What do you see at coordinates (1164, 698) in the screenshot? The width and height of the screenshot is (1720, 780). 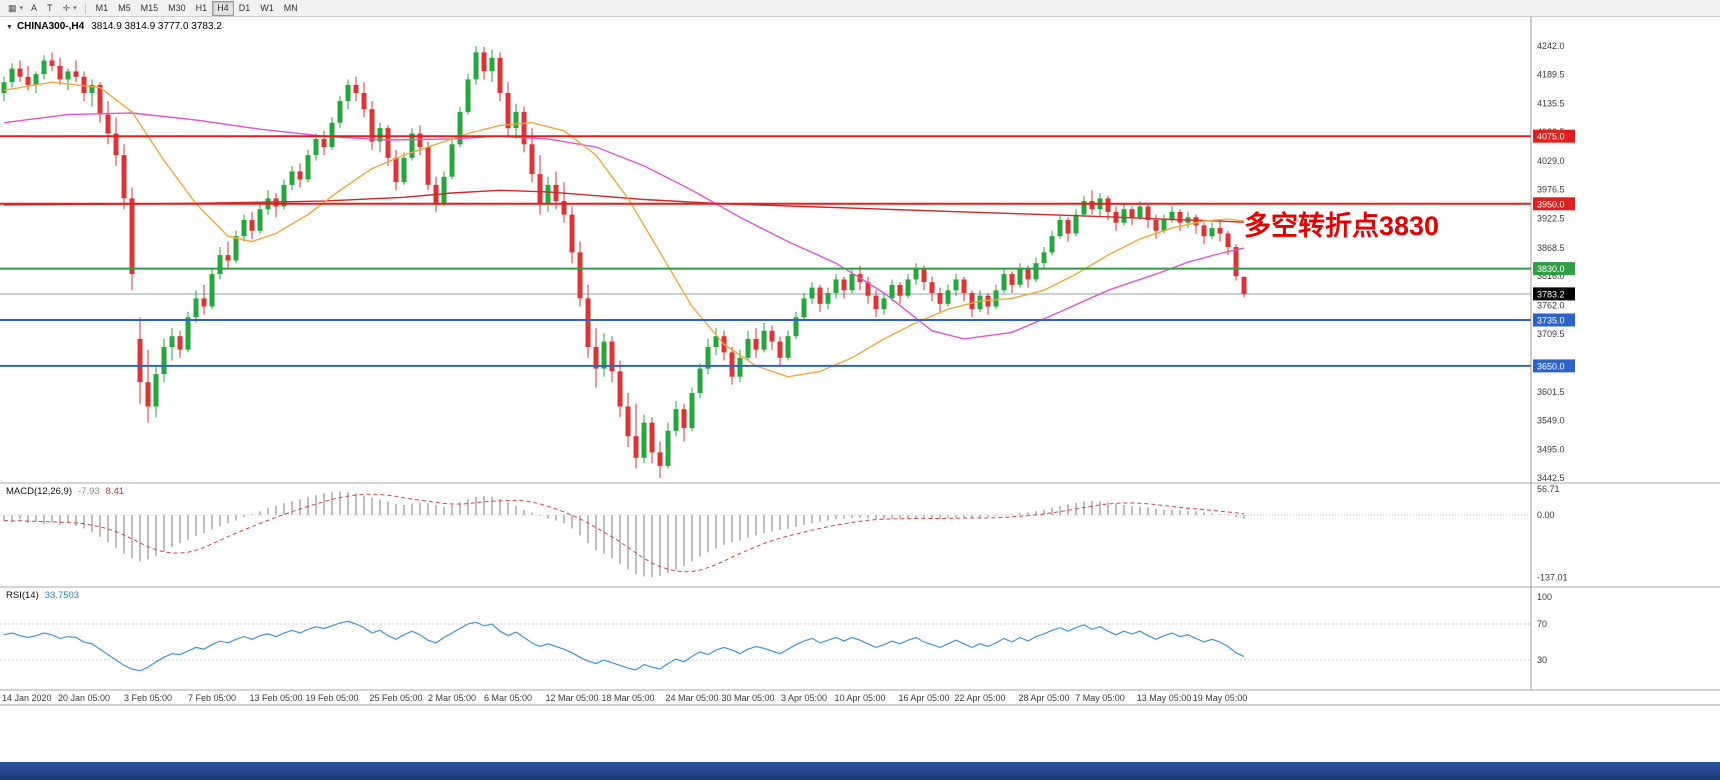 I see `svg-text: 13 May 05:00` at bounding box center [1164, 698].